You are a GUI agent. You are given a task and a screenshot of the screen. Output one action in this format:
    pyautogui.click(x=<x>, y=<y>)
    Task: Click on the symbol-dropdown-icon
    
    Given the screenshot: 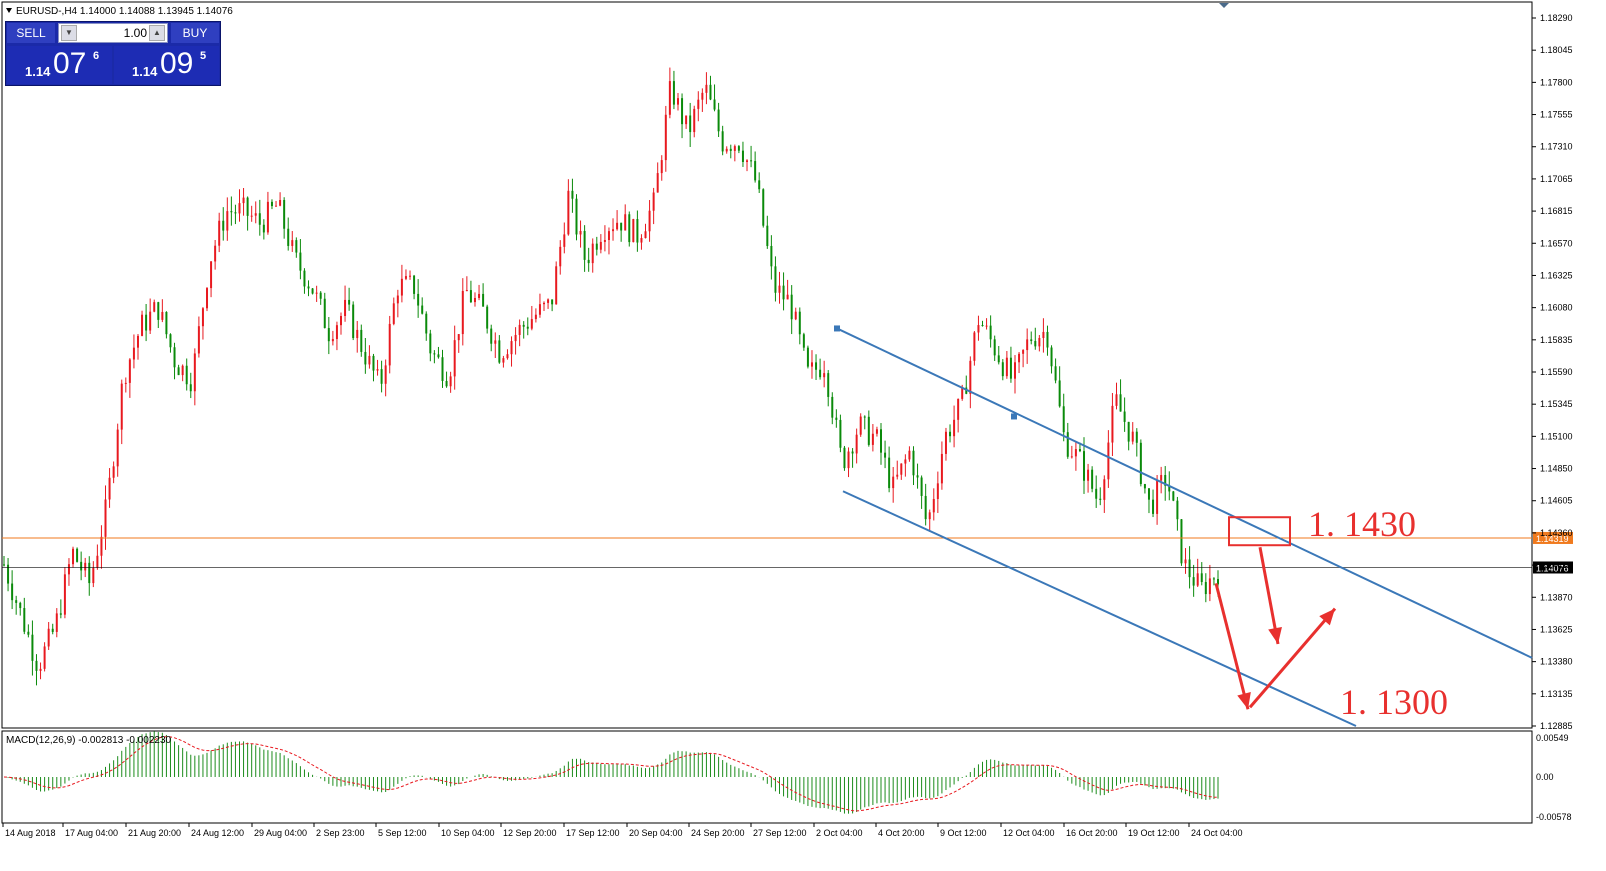 What is the action you would take?
    pyautogui.click(x=9, y=10)
    